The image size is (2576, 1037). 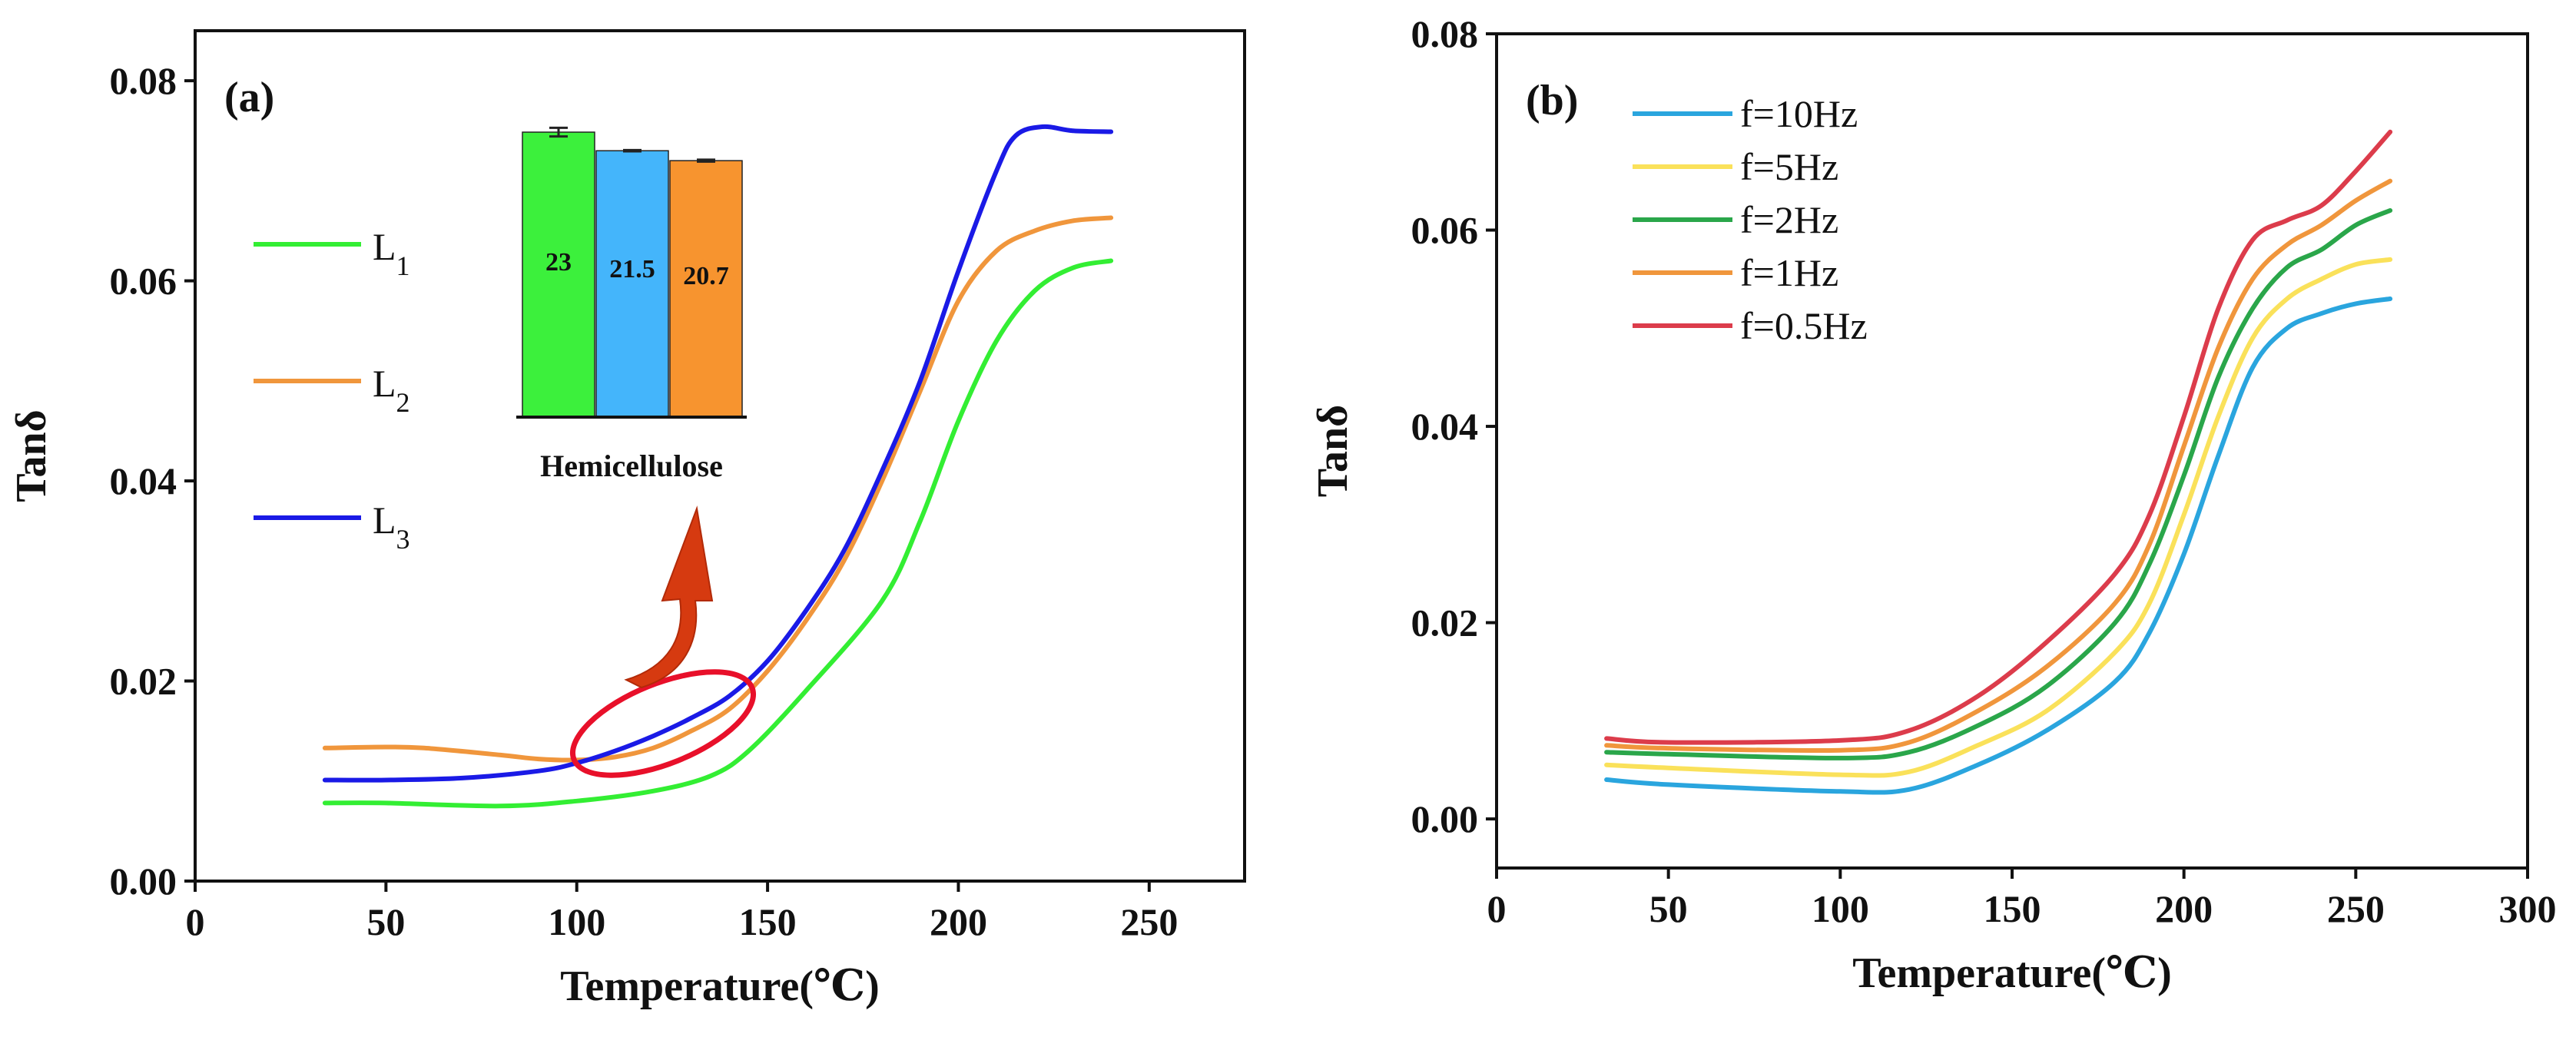 What do you see at coordinates (1789, 272) in the screenshot?
I see `legend-label: f=1Hz` at bounding box center [1789, 272].